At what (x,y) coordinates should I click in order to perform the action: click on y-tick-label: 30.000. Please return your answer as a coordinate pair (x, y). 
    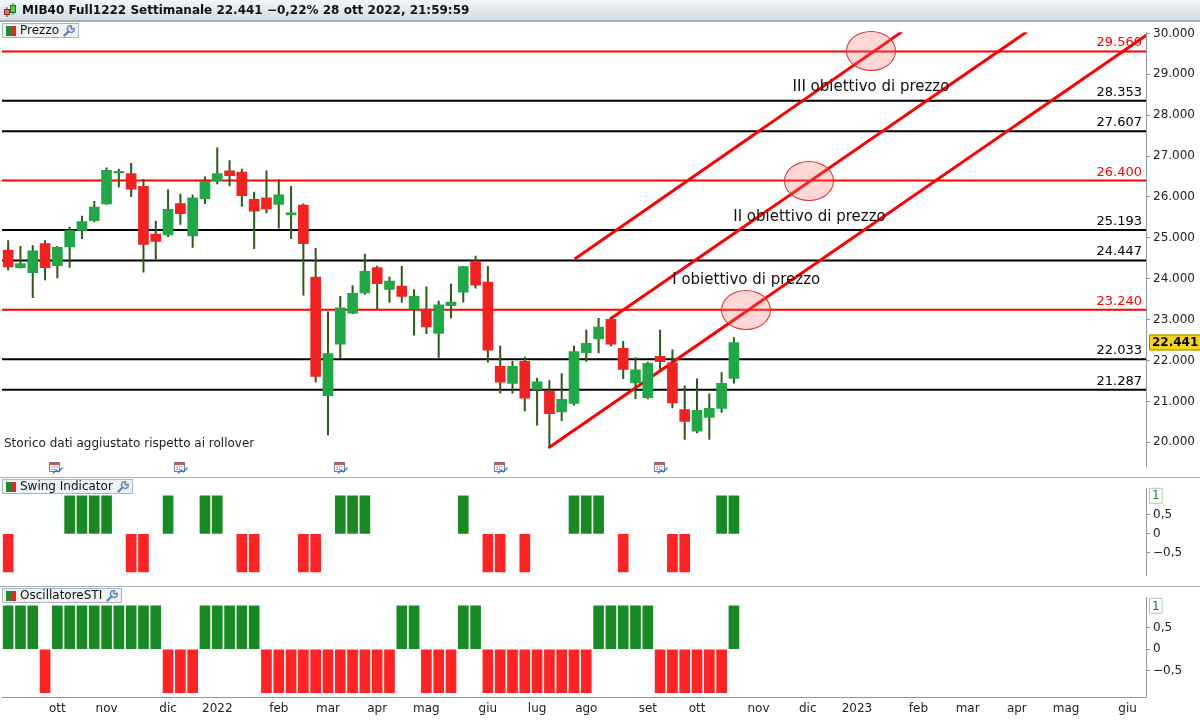
    Looking at the image, I should click on (1174, 32).